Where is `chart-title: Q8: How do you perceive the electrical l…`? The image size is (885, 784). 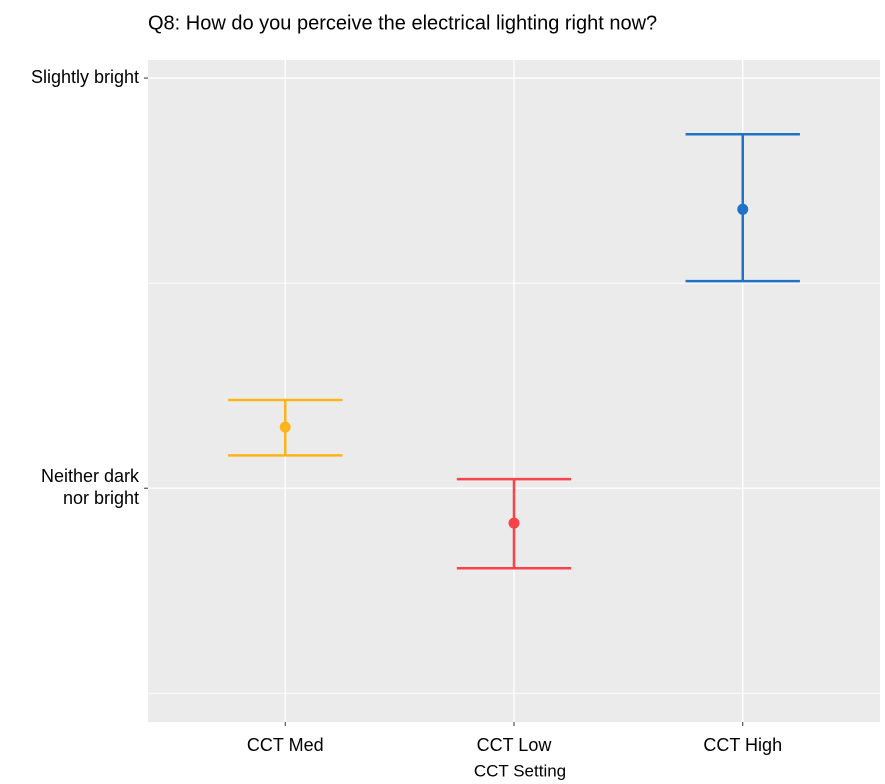
chart-title: Q8: How do you perceive the electrical l… is located at coordinates (402, 23).